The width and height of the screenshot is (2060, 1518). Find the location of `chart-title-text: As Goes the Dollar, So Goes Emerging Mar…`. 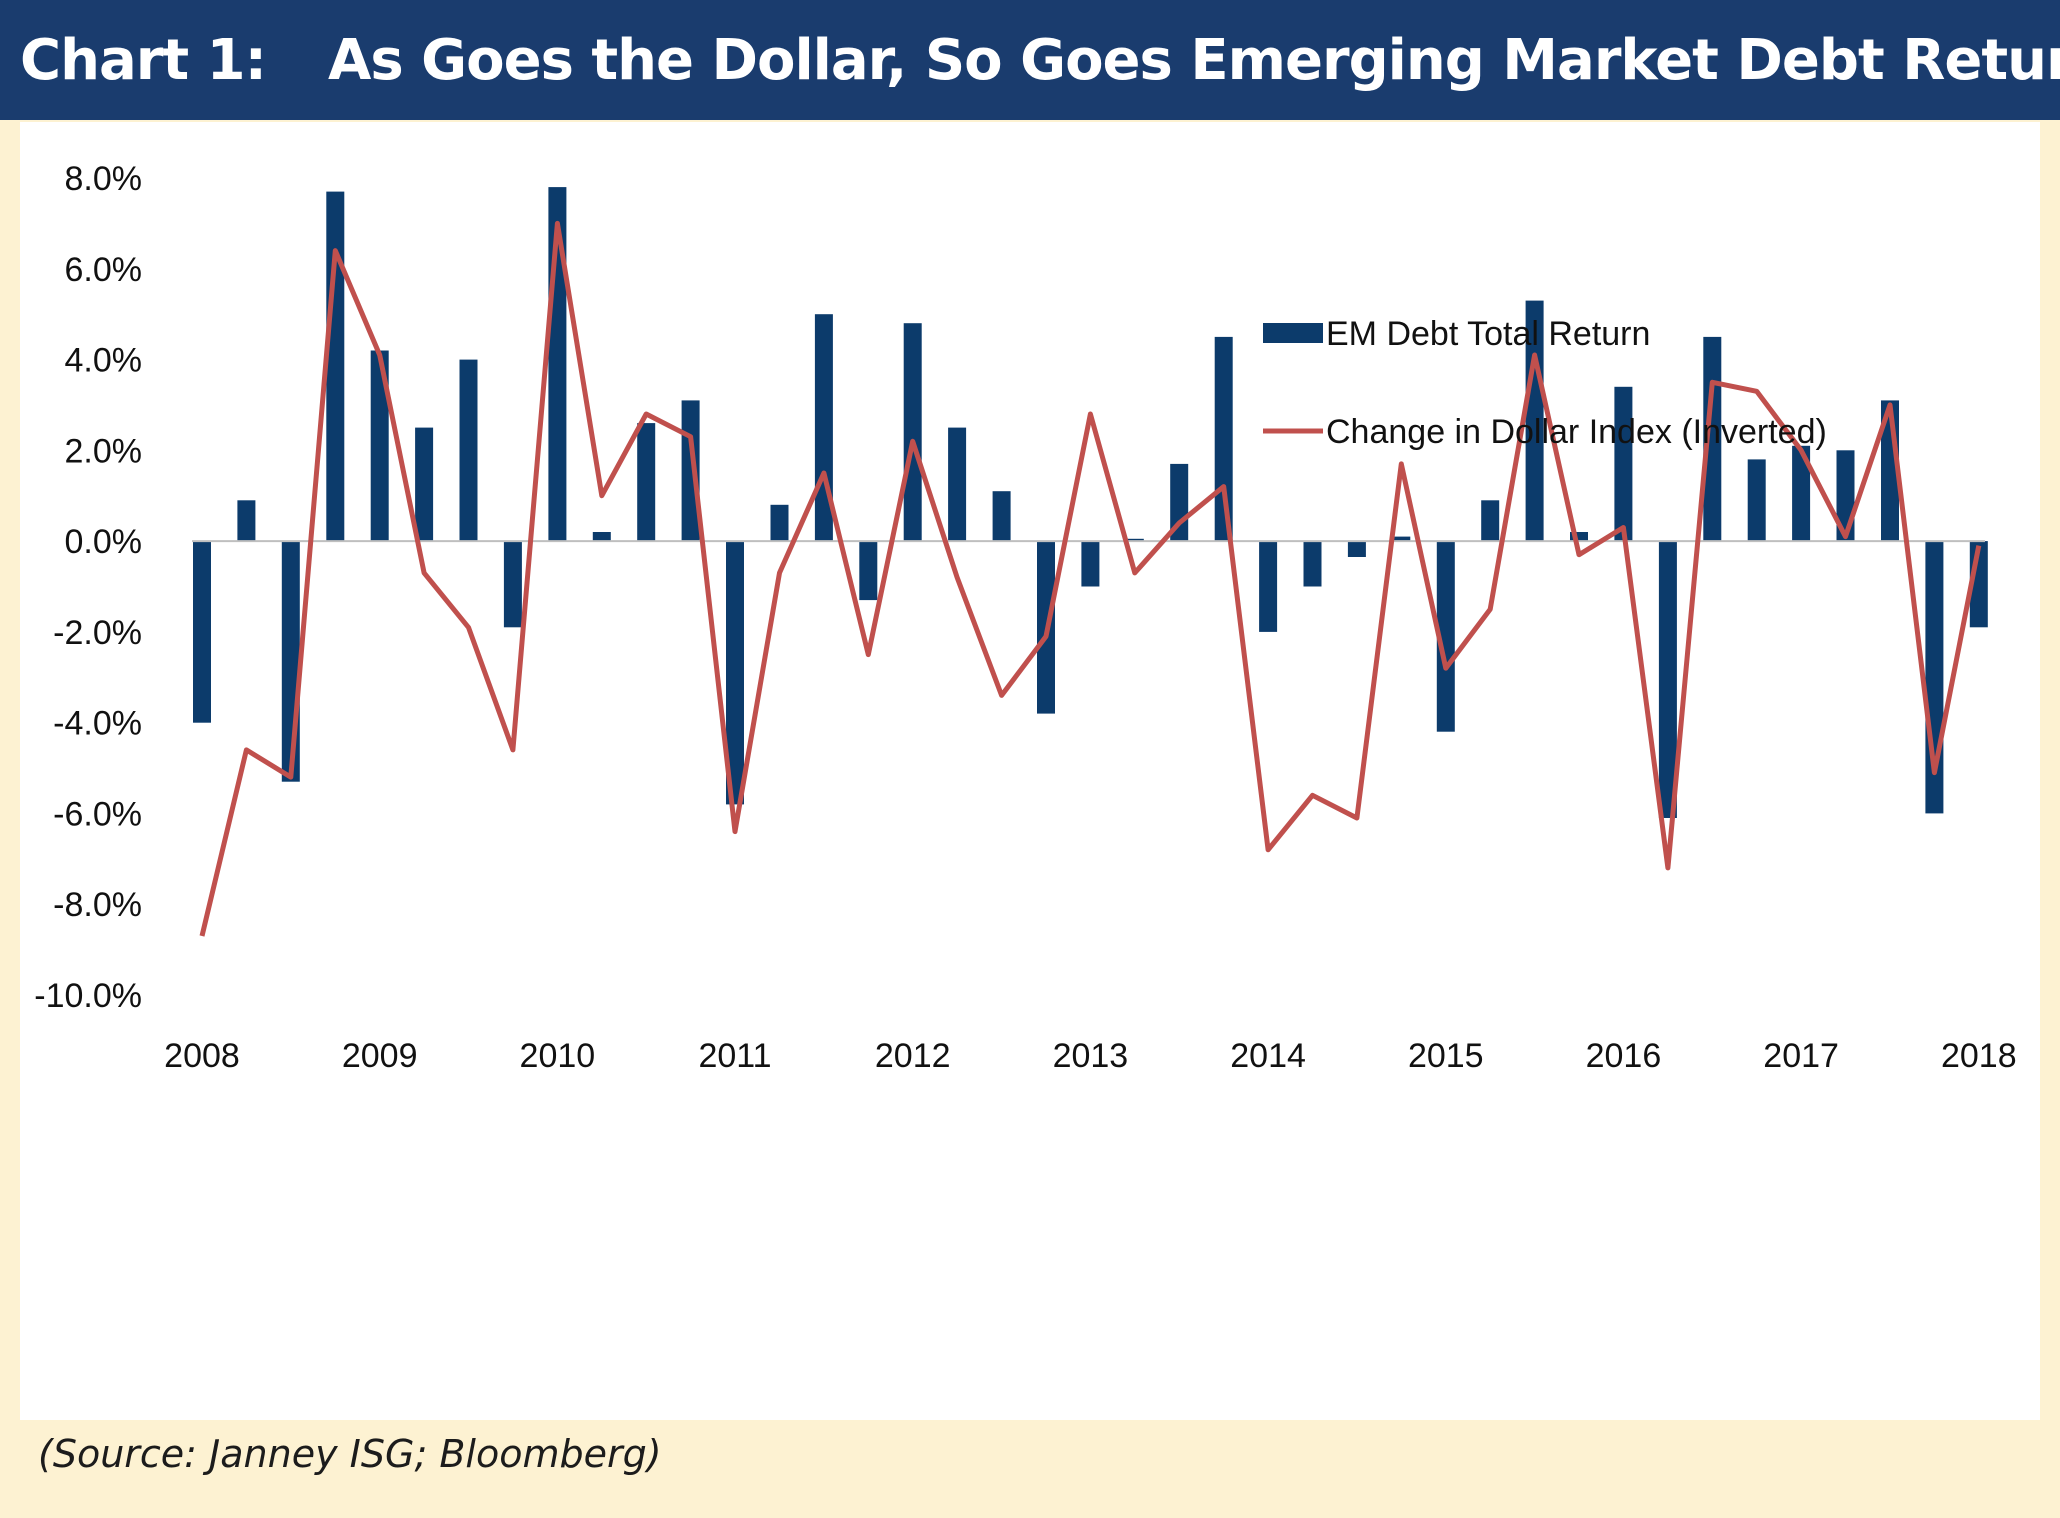

chart-title-text: As Goes the Dollar, So Goes Emerging Mar… is located at coordinates (1194, 60).